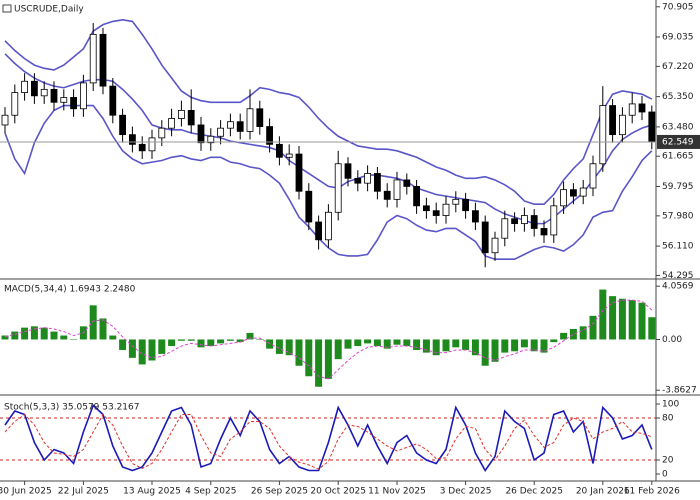 This screenshot has height=500, width=700. What do you see at coordinates (665, 475) in the screenshot?
I see `y-tick-label: 0` at bounding box center [665, 475].